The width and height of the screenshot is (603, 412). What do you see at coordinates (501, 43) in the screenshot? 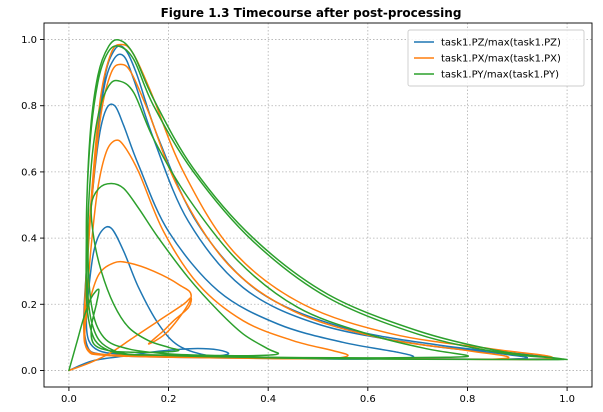
I see `legend-entry: task1.PZ/max(task1.PZ)` at bounding box center [501, 43].